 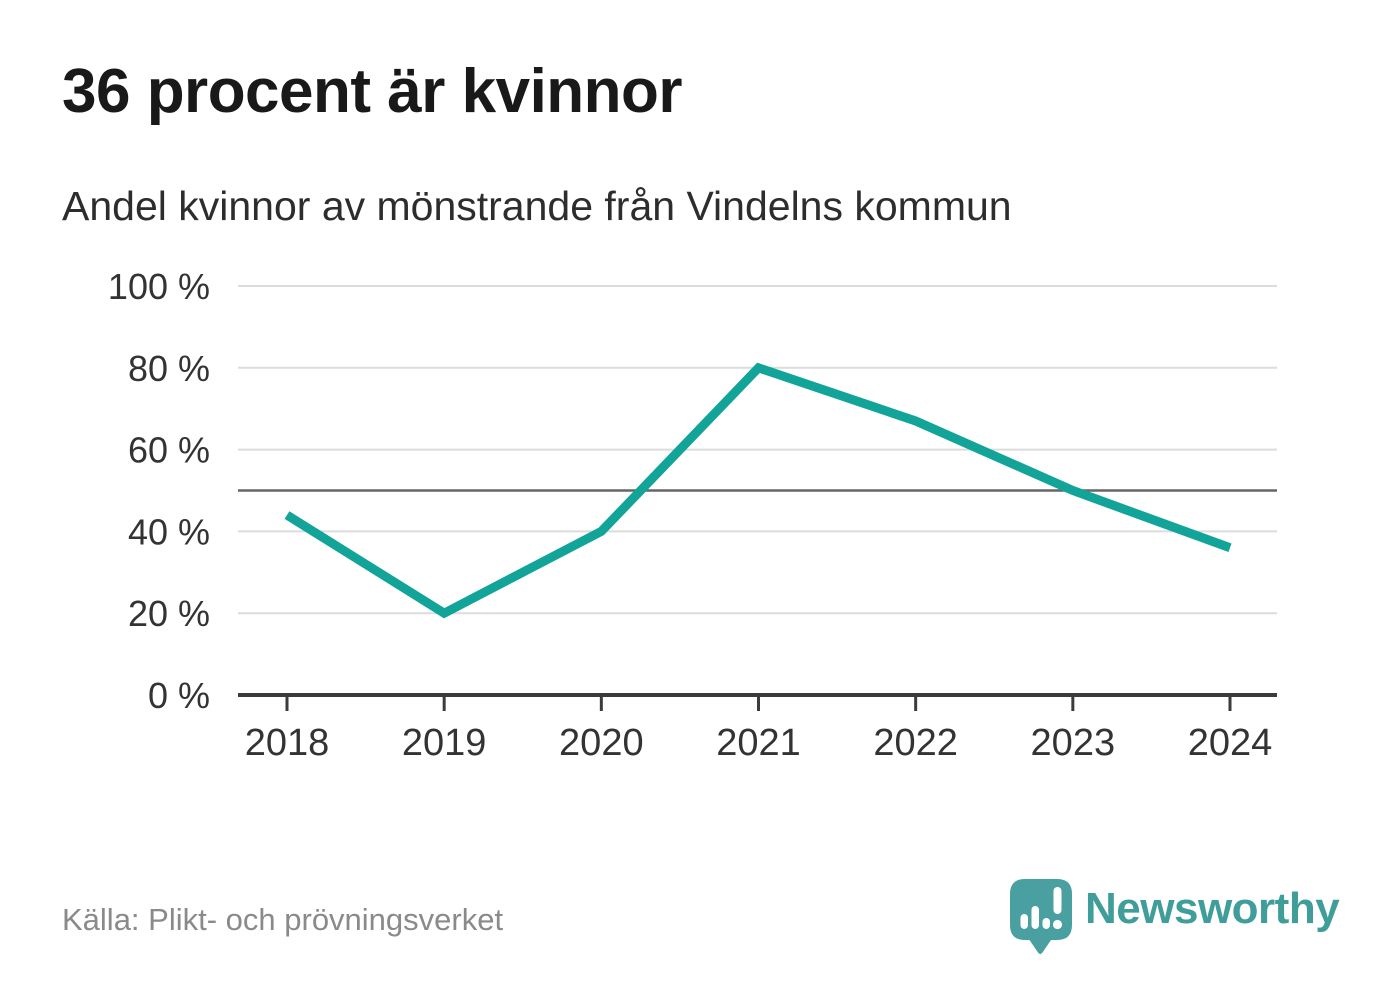 What do you see at coordinates (283, 919) in the screenshot?
I see `source-note: Källa: Plikt- och prövningsverket` at bounding box center [283, 919].